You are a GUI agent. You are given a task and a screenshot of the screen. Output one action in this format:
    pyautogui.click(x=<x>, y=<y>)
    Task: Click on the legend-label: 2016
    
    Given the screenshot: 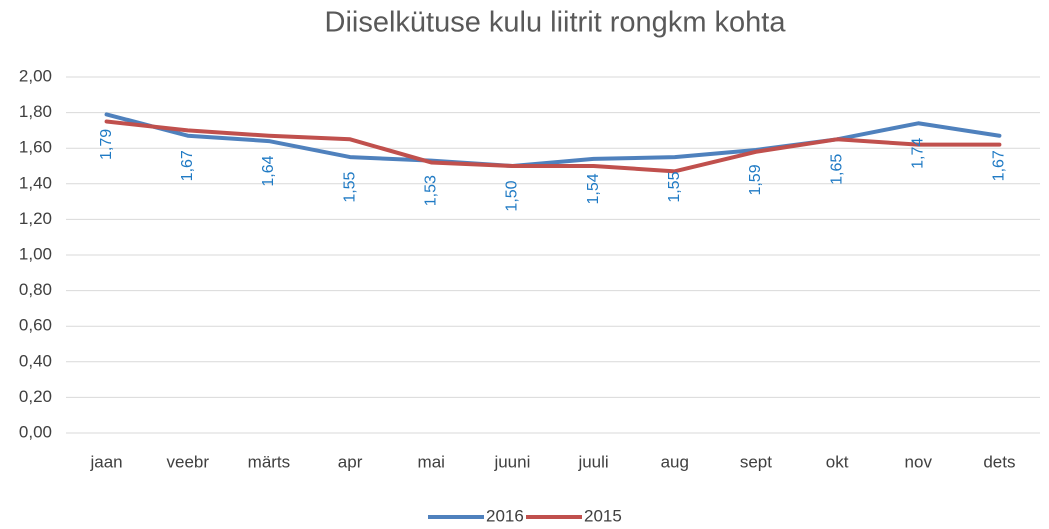 What is the action you would take?
    pyautogui.click(x=505, y=515)
    